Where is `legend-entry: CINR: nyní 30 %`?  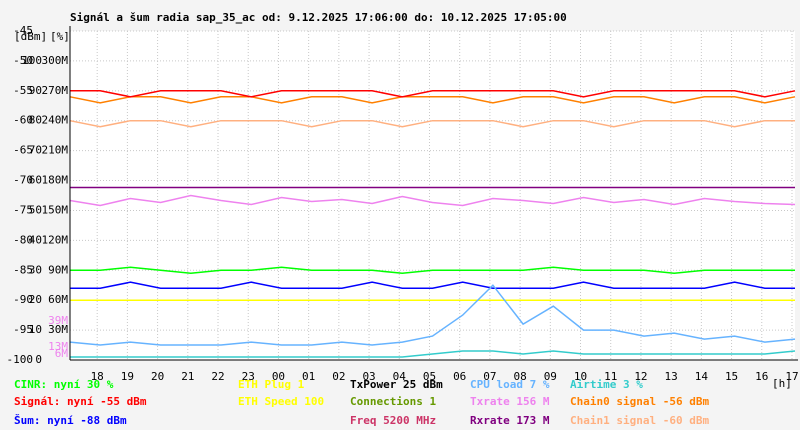
legend-entry: CINR: nyní 30 % is located at coordinates (64, 384).